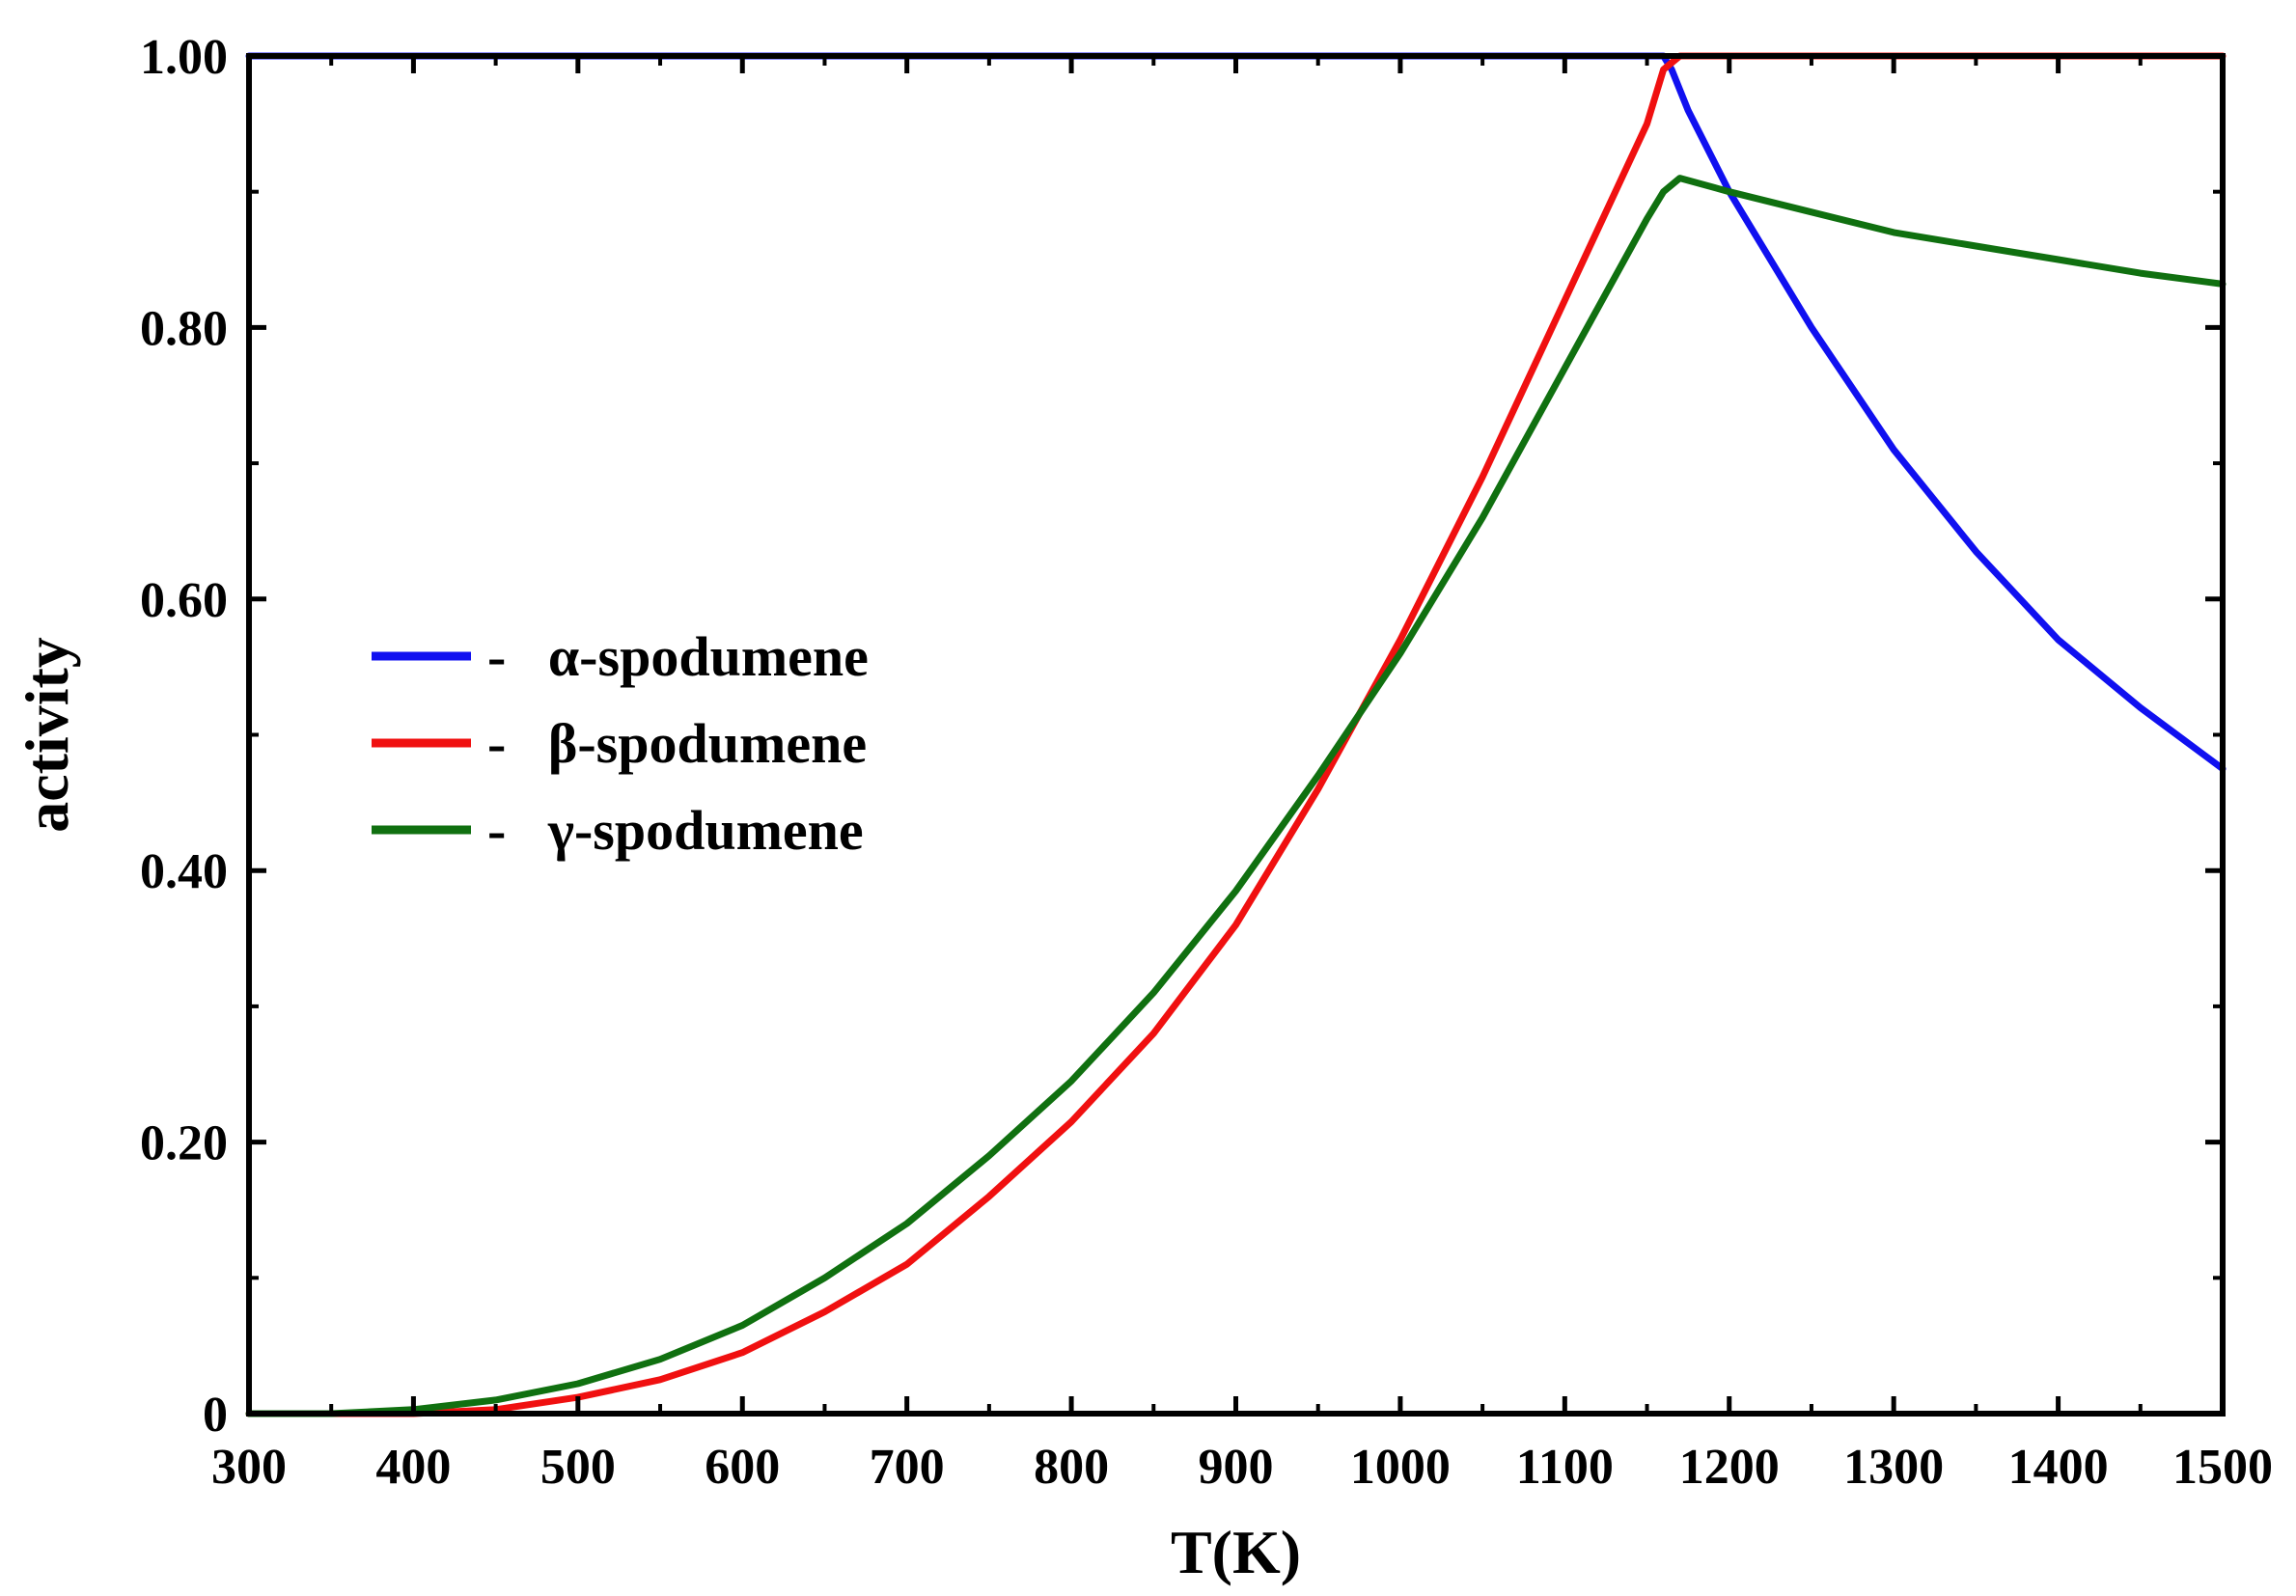 This screenshot has width=2296, height=1596. Describe the element at coordinates (742, 1468) in the screenshot. I see `x-tick-label: 600` at that location.